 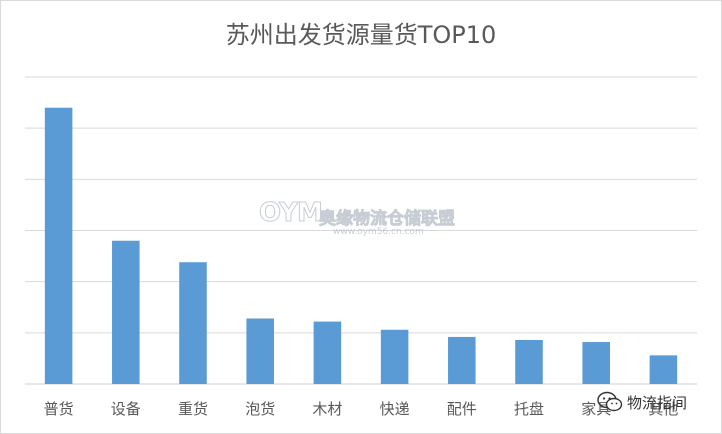 I want to click on x-tick-label-1: 设备, so click(x=126, y=409).